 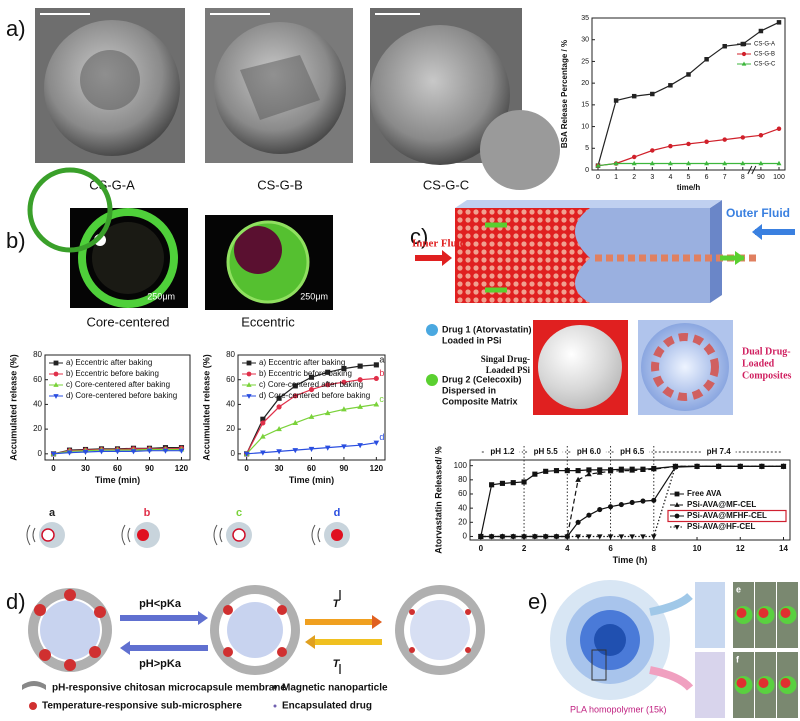 What do you see at coordinates (207, 407) in the screenshot?
I see `y-axis-label: Accumulated release (%)` at bounding box center [207, 407].